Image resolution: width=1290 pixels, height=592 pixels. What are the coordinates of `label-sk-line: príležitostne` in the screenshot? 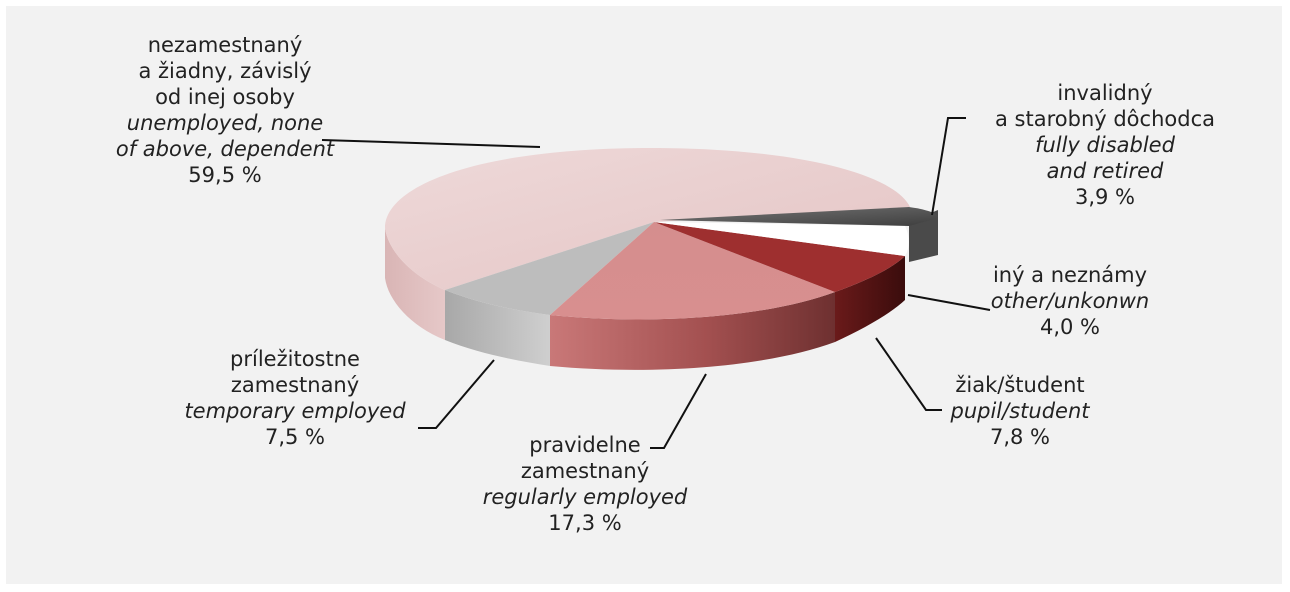 It's located at (295, 359).